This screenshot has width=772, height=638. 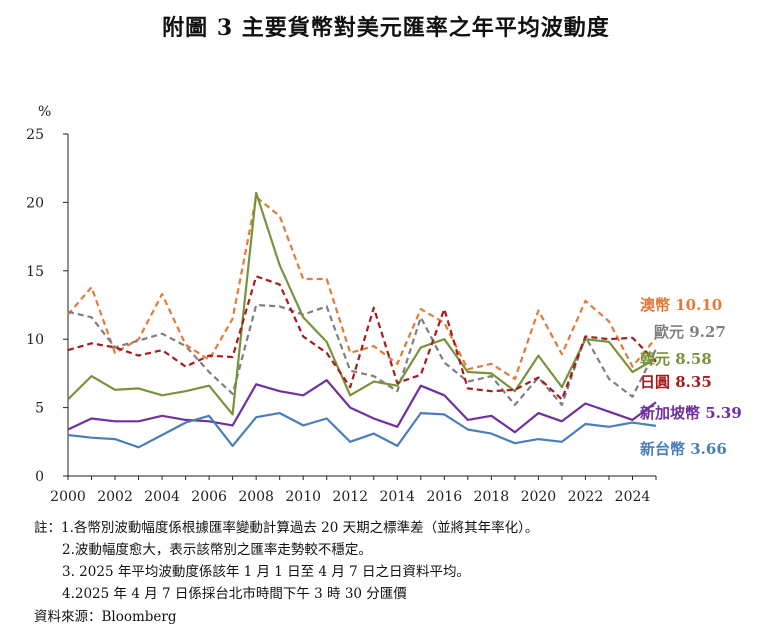 I want to click on x-tick-label: 2022, so click(x=586, y=497).